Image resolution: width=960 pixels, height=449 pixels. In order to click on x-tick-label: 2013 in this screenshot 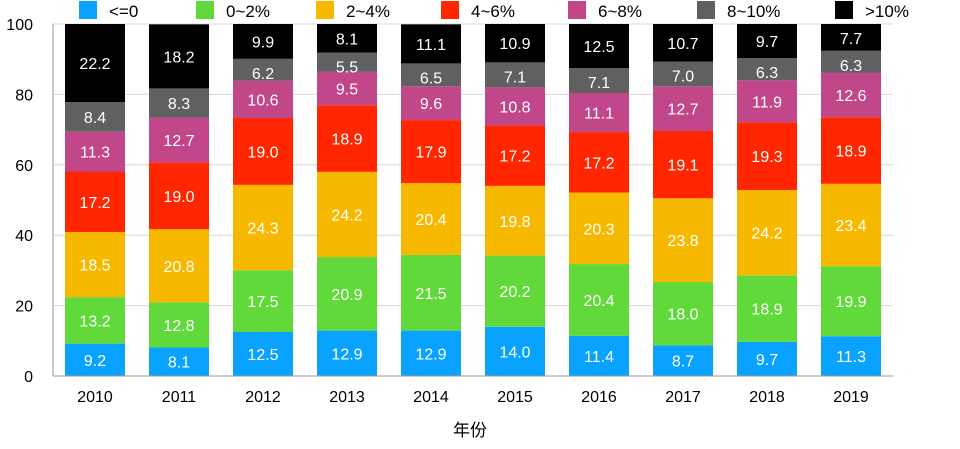, I will do `click(347, 397)`.